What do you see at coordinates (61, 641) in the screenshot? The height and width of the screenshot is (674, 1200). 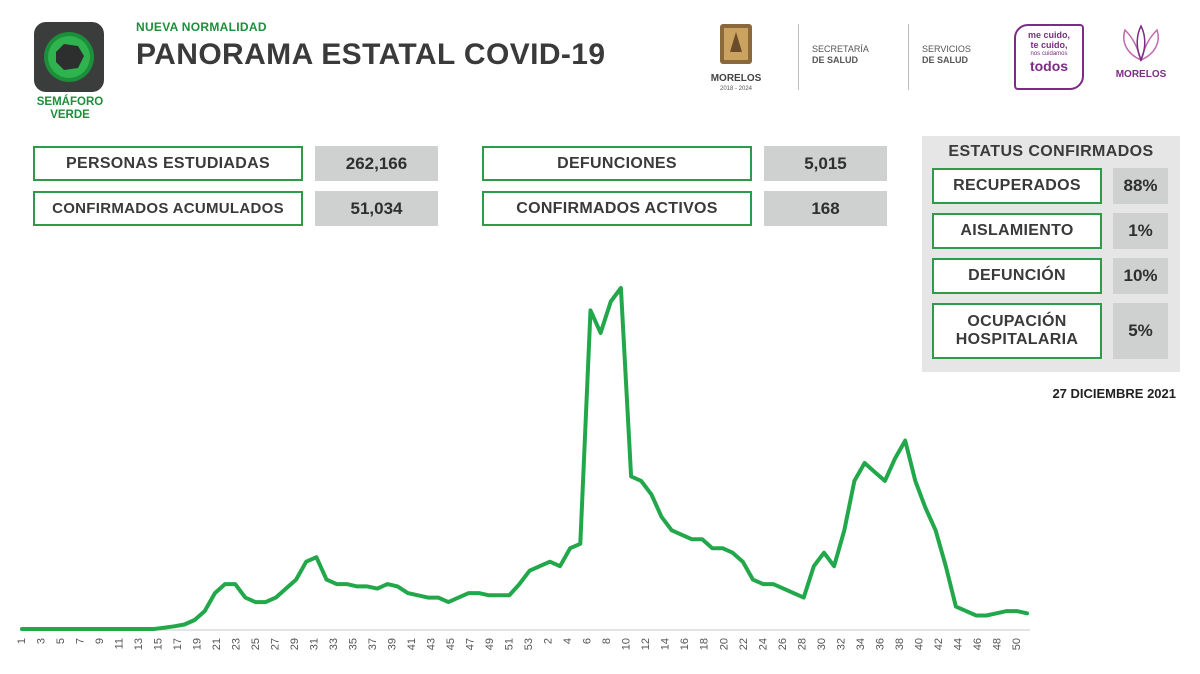 I see `x-tick-label: 5` at bounding box center [61, 641].